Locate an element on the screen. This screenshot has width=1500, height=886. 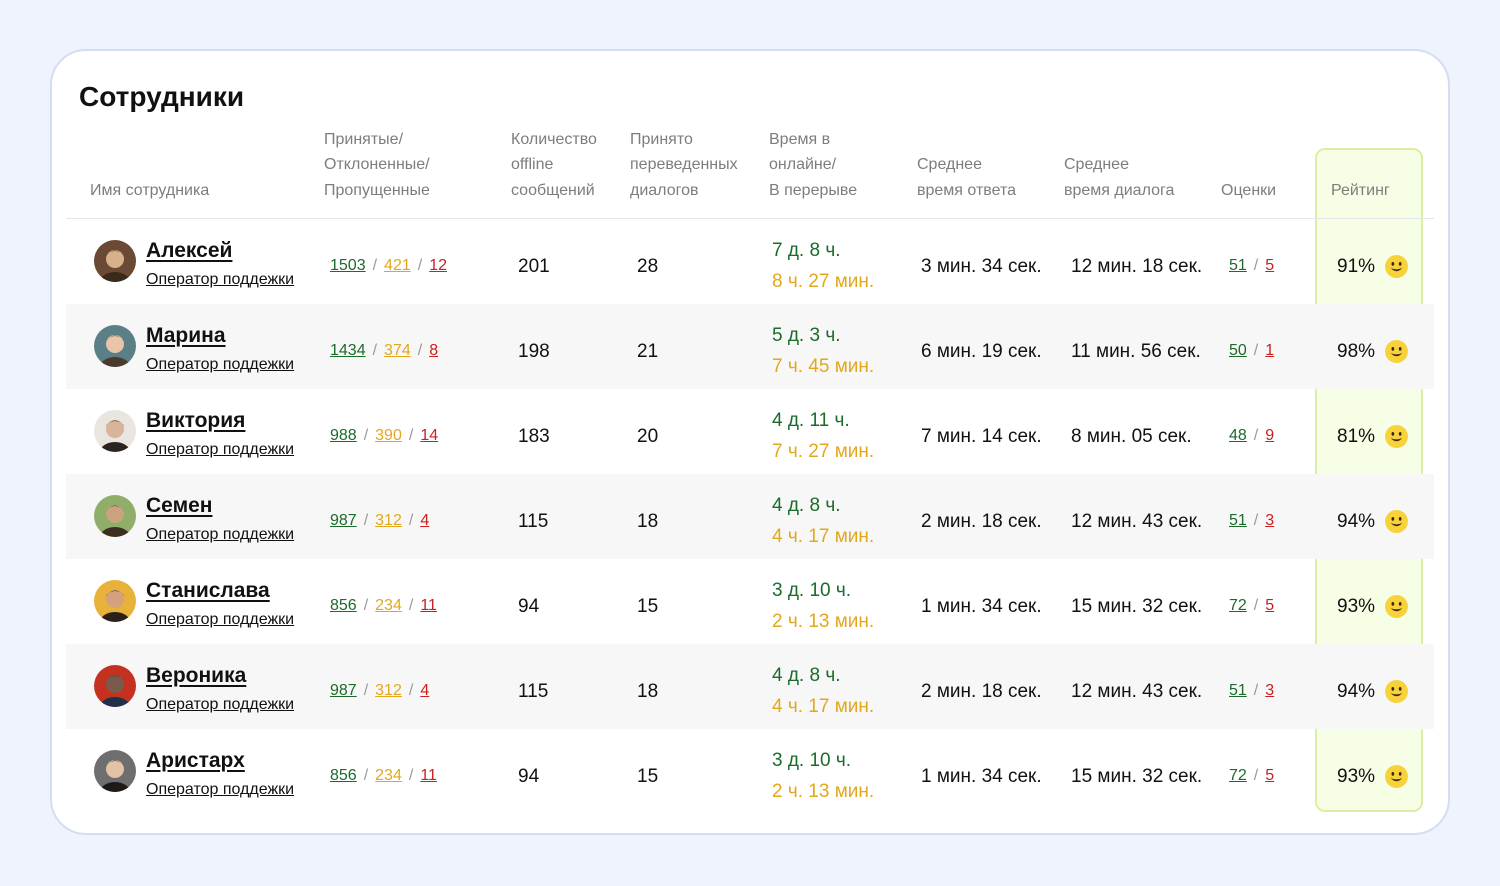
employee-name-link: Алексей is located at coordinates (189, 250).